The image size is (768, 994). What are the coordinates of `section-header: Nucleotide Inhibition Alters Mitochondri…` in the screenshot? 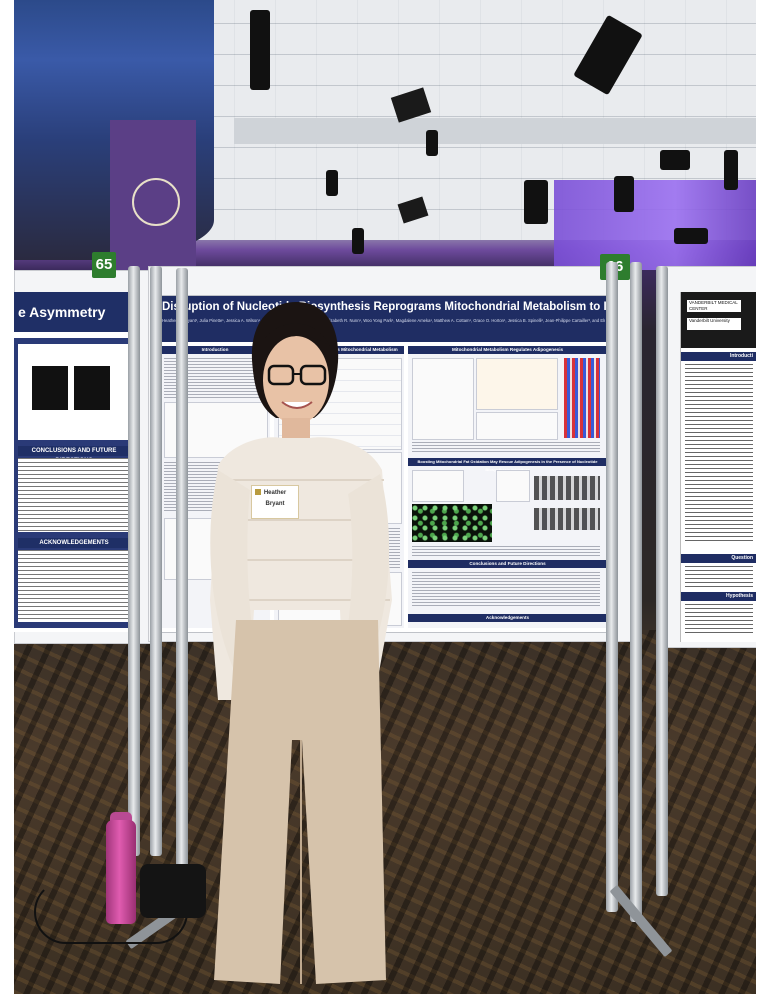 It's located at (339, 350).